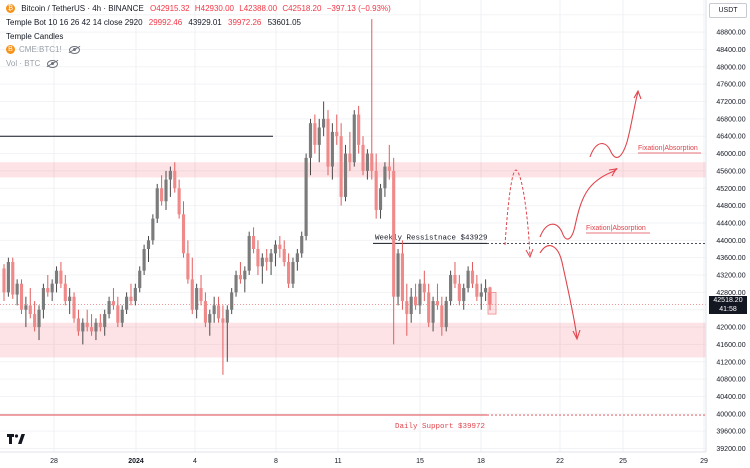 Image resolution: width=750 pixels, height=468 pixels. I want to click on current-bar-highlight, so click(492, 303).